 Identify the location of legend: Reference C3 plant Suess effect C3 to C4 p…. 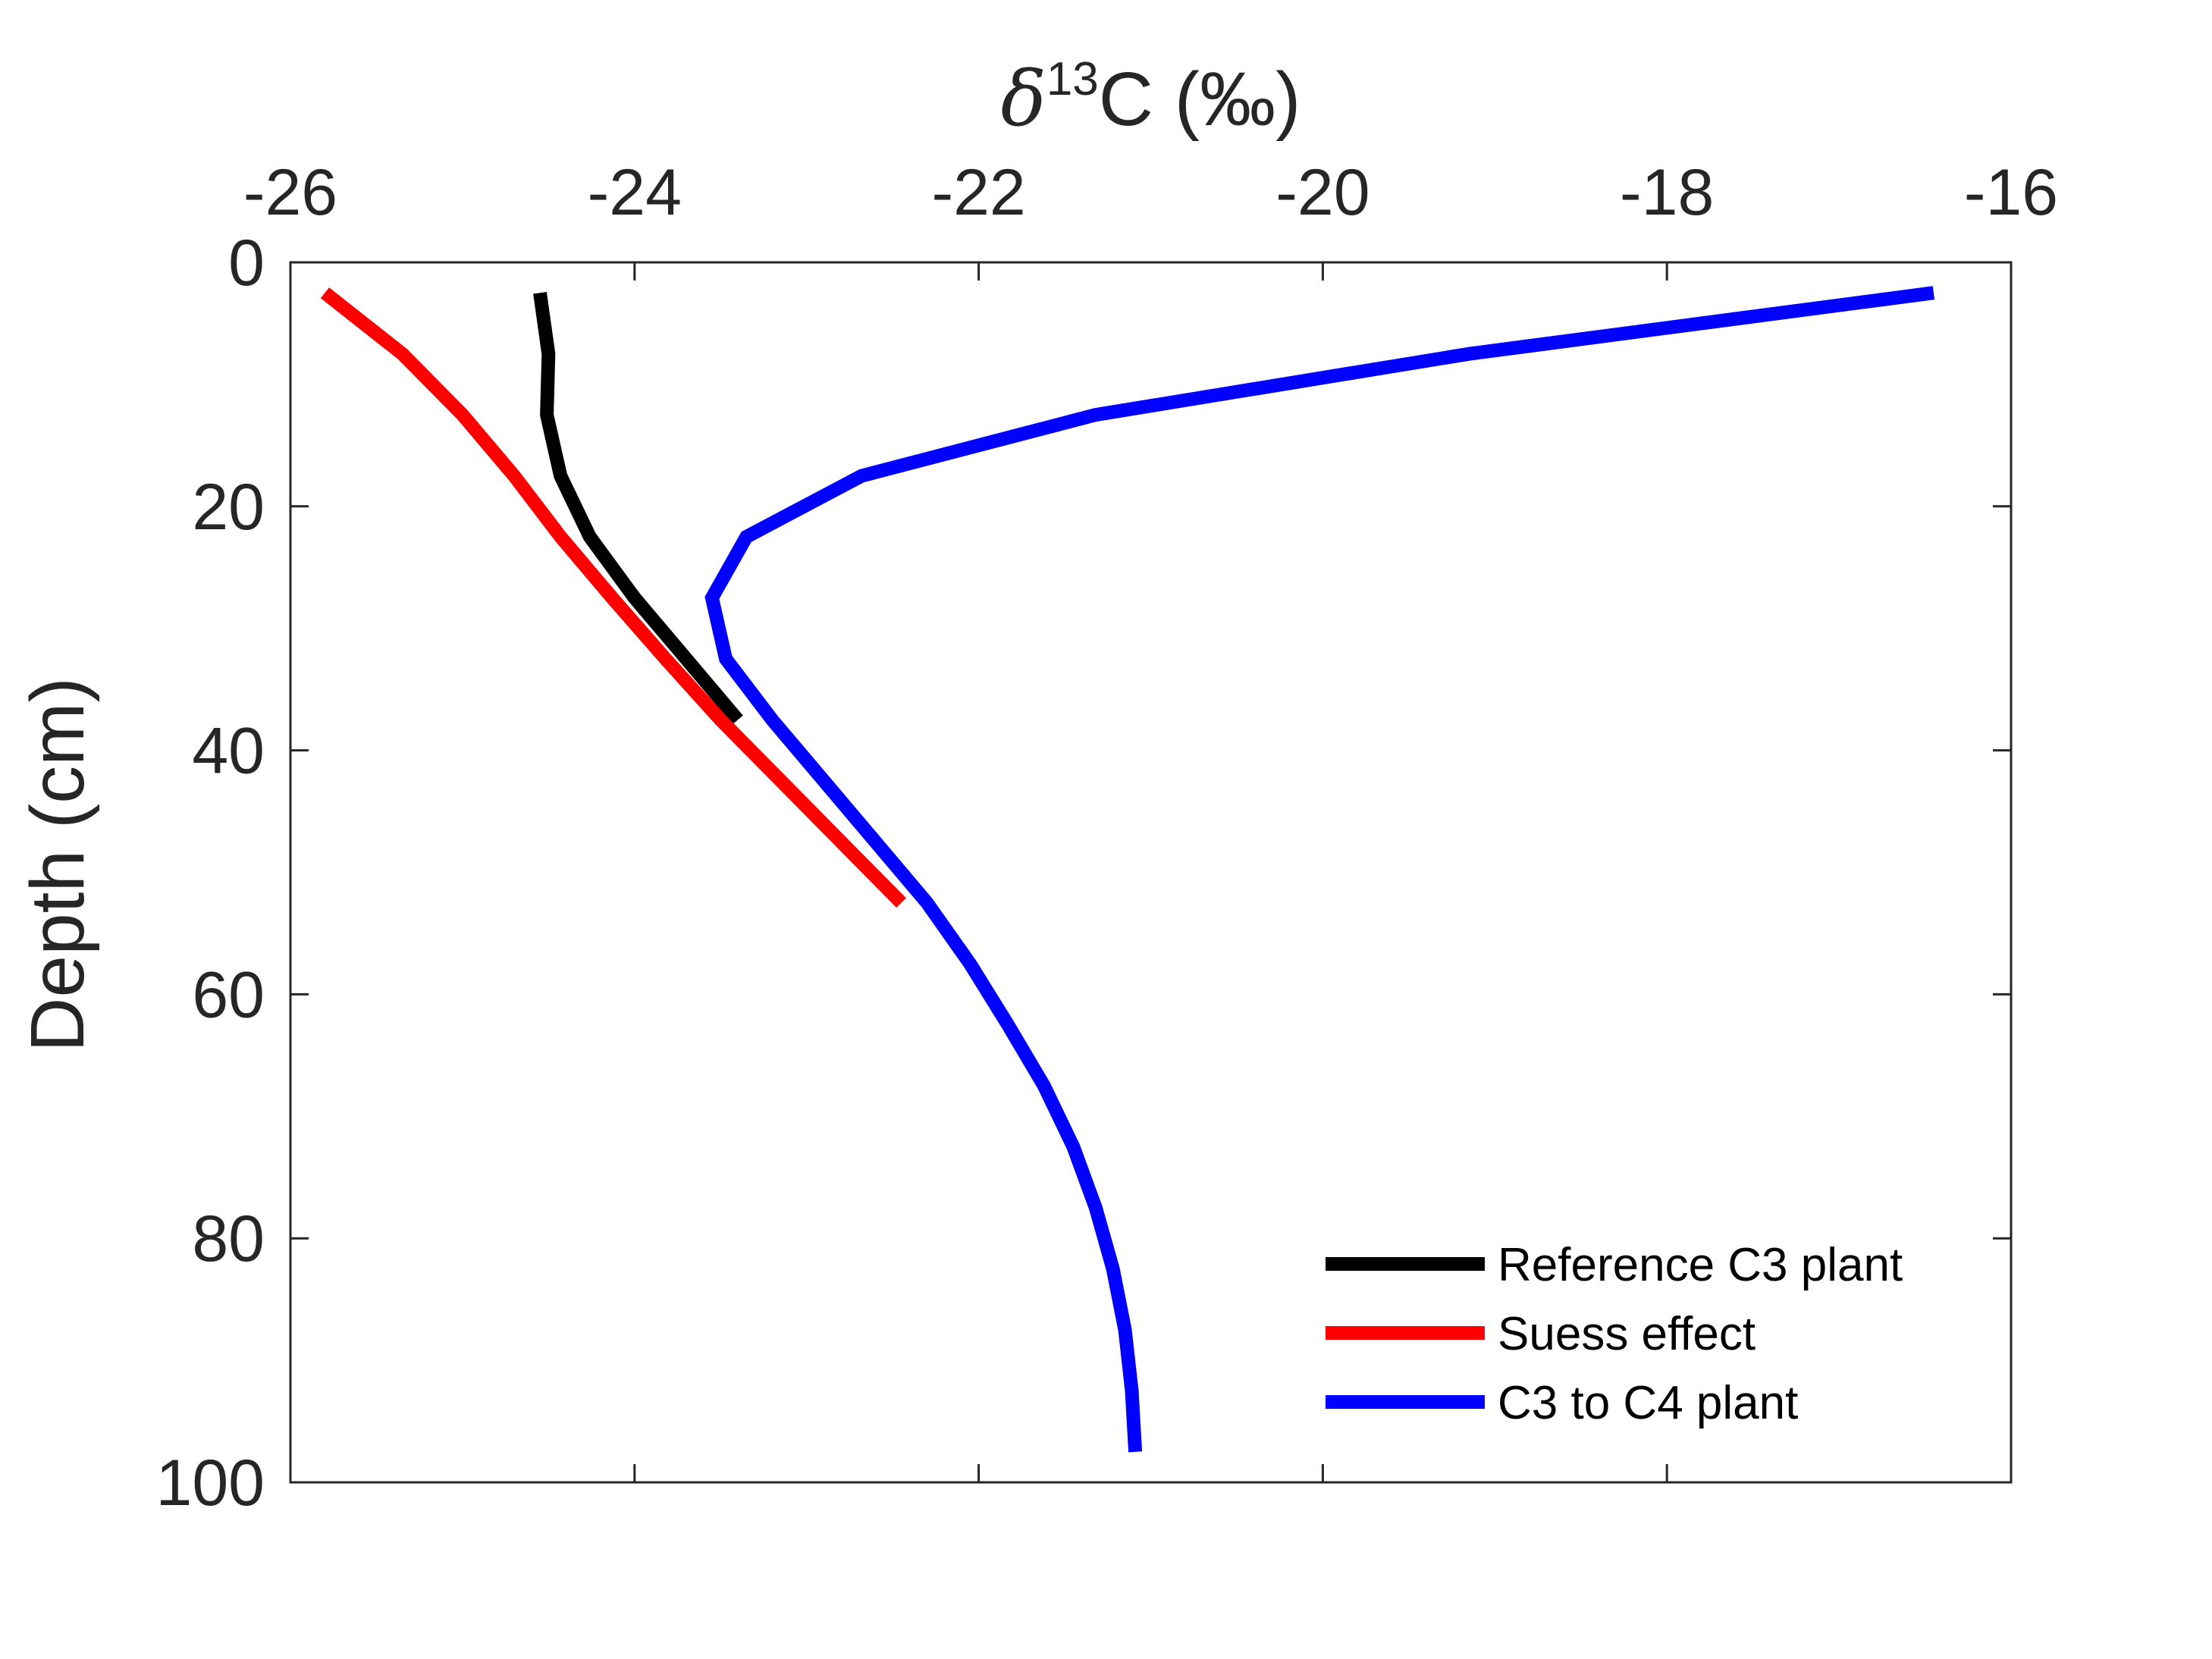
(1615, 1334).